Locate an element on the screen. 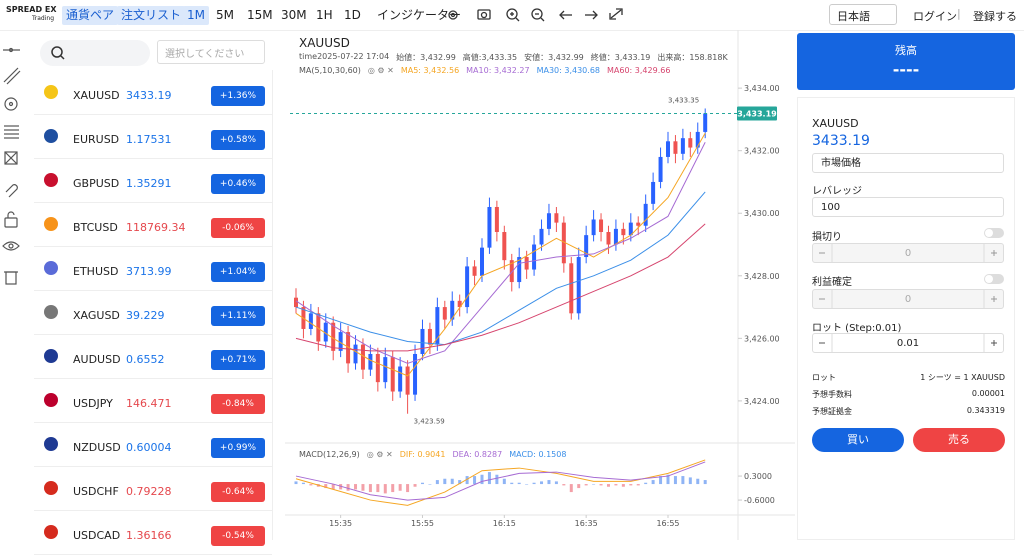  price: 118769.34 is located at coordinates (156, 227).